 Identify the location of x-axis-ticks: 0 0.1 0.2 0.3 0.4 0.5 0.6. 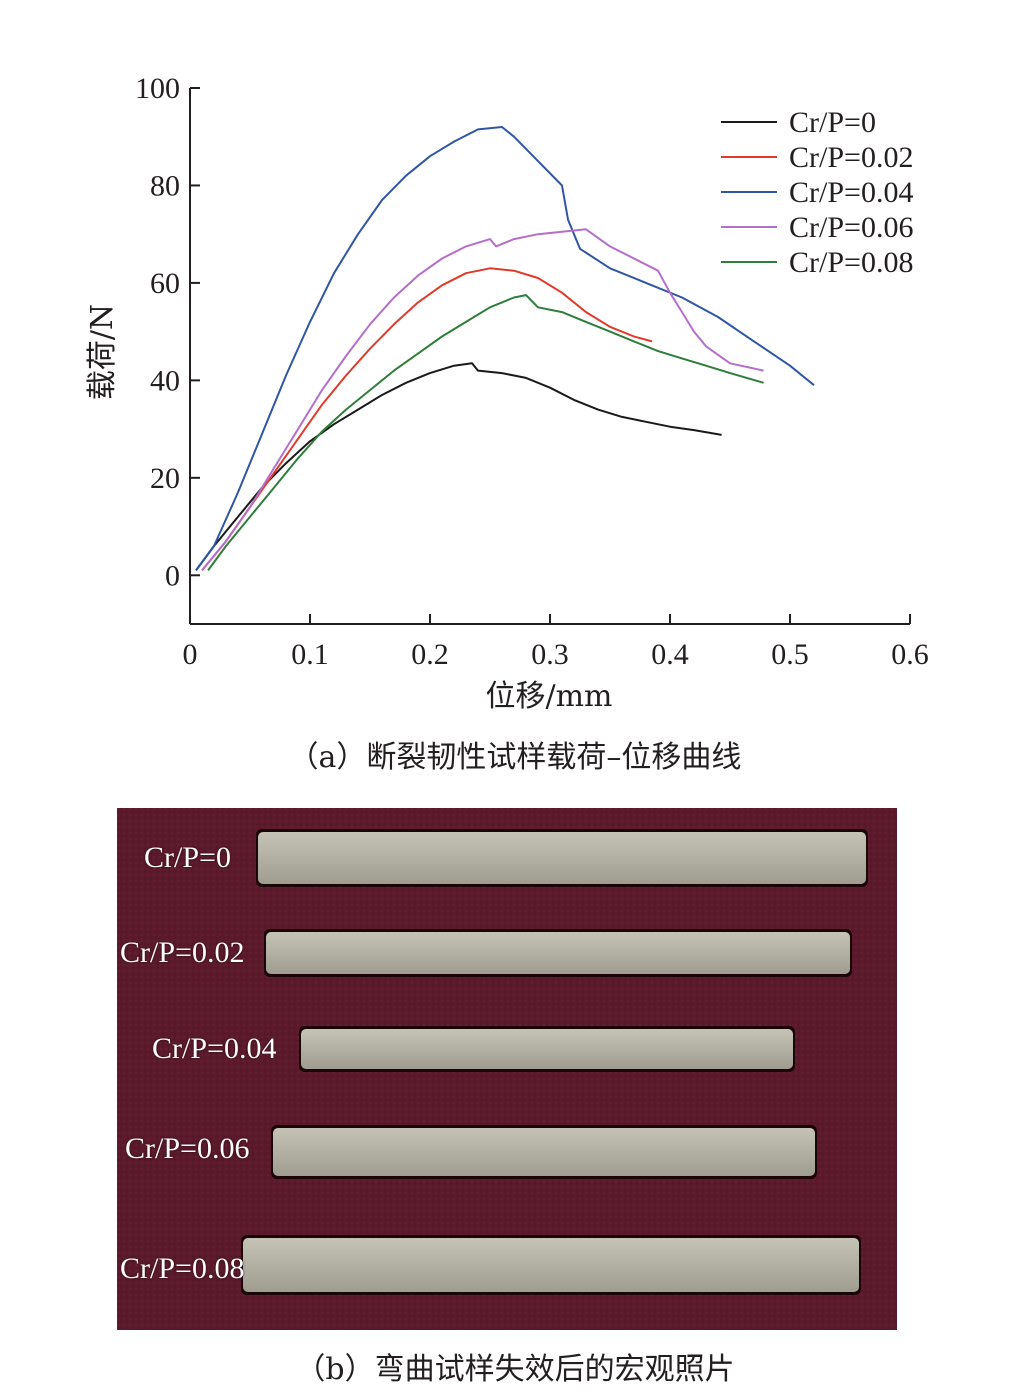
(556, 642).